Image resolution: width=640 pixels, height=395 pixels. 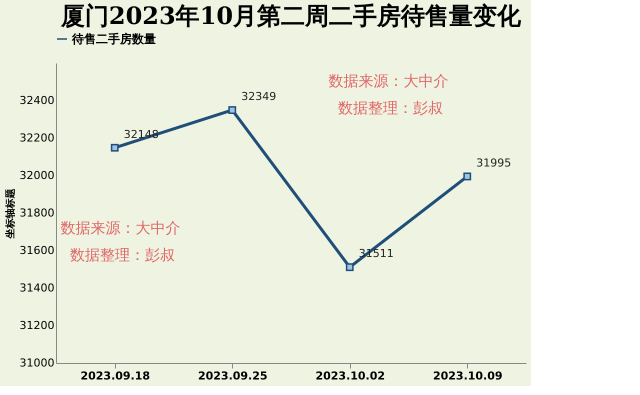 What do you see at coordinates (258, 97) in the screenshot?
I see `data-label: 32349` at bounding box center [258, 97].